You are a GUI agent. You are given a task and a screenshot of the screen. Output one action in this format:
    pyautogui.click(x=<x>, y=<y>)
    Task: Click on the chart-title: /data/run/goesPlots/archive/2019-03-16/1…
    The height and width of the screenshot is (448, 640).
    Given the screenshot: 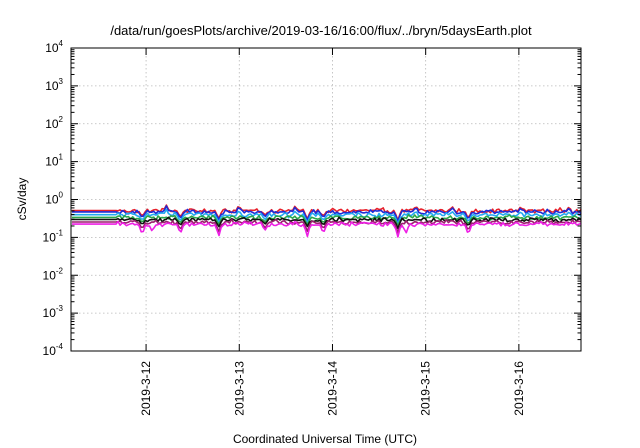 What is the action you would take?
    pyautogui.click(x=321, y=30)
    